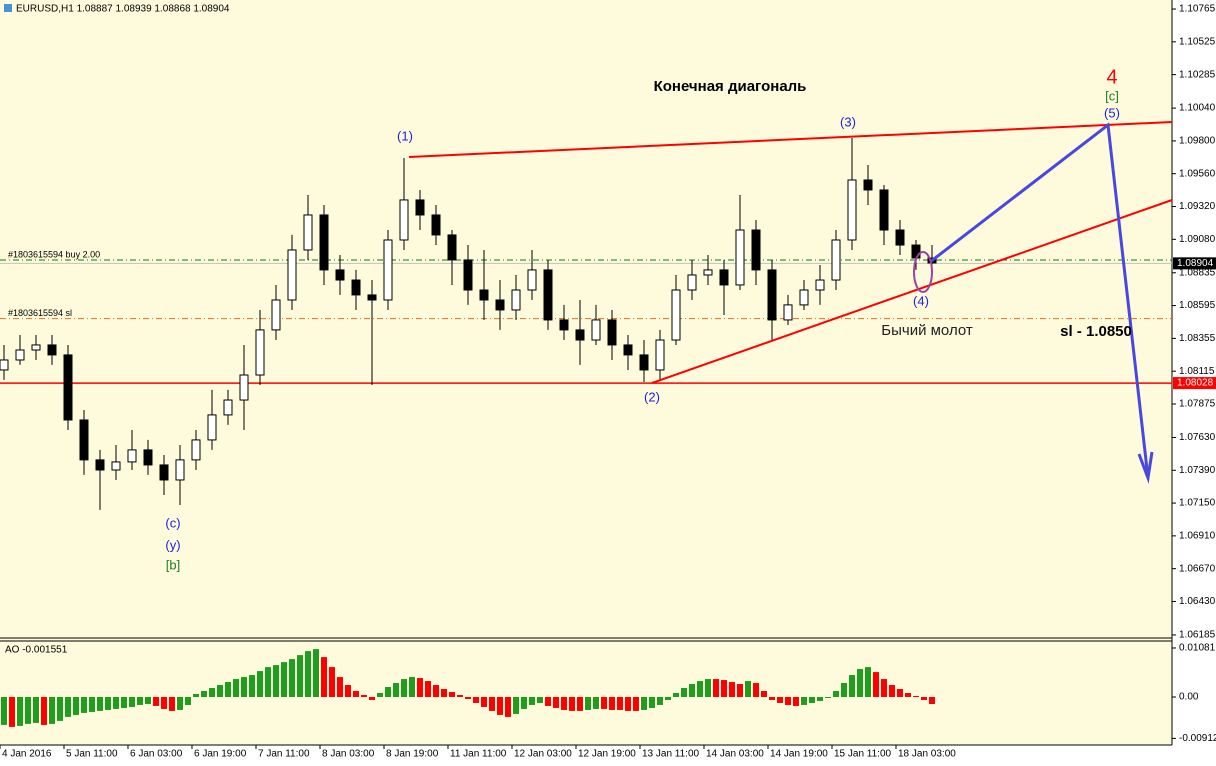  Describe the element at coordinates (284, 754) in the screenshot. I see `x-tick-label: 7 Jan 11:00` at that location.